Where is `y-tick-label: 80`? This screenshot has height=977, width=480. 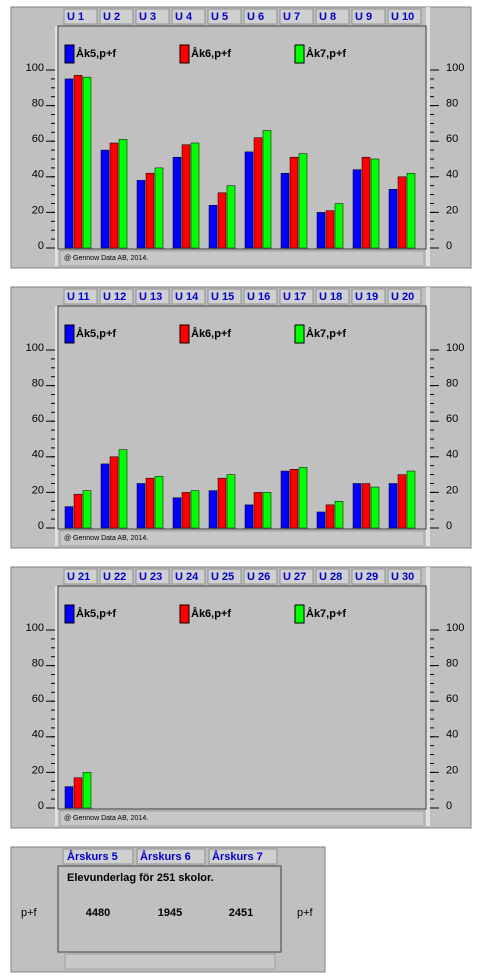
y-tick-label: 80 is located at coordinates (38, 104).